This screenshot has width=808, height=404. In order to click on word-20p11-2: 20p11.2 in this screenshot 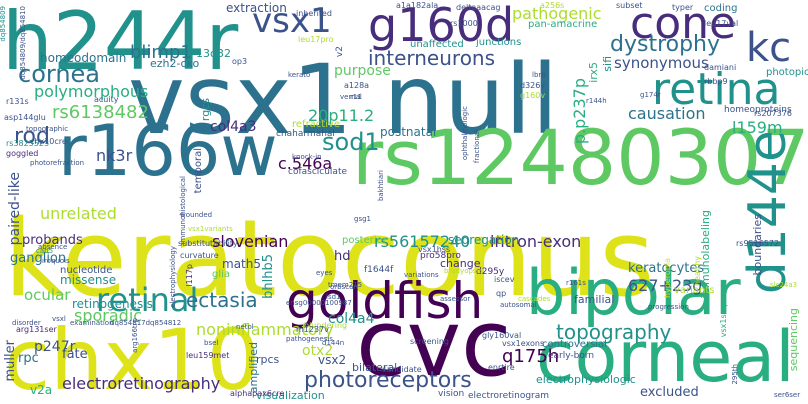, I will do `click(341, 115)`.